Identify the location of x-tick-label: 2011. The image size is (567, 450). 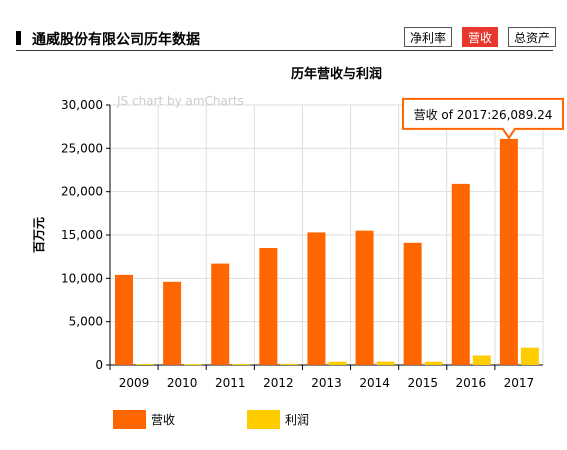
(230, 383).